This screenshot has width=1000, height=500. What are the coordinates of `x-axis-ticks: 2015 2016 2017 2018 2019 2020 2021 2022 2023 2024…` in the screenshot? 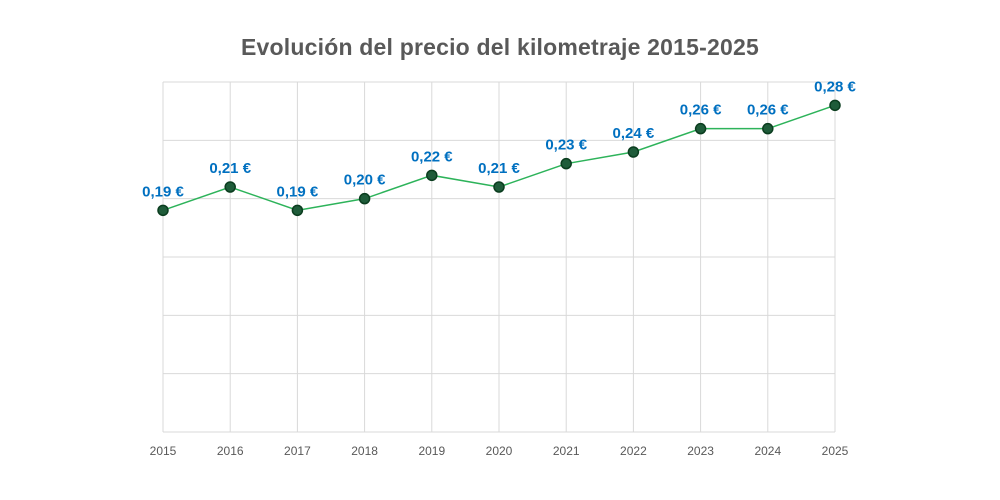 It's located at (499, 451).